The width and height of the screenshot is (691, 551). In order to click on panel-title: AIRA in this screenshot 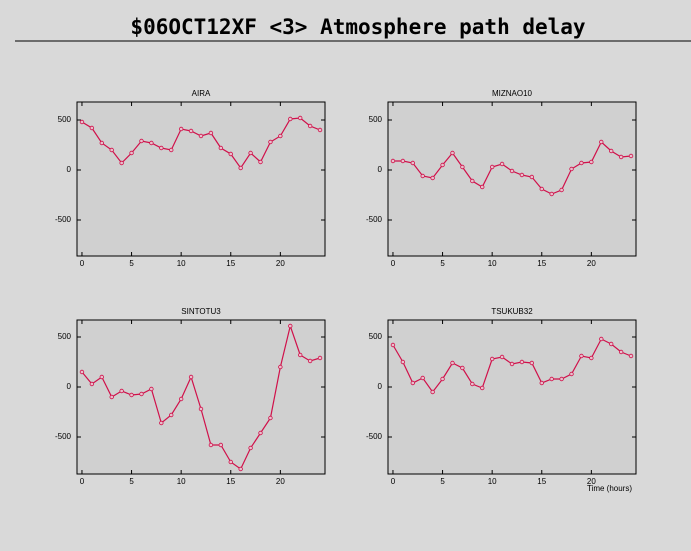, I will do `click(201, 93)`.